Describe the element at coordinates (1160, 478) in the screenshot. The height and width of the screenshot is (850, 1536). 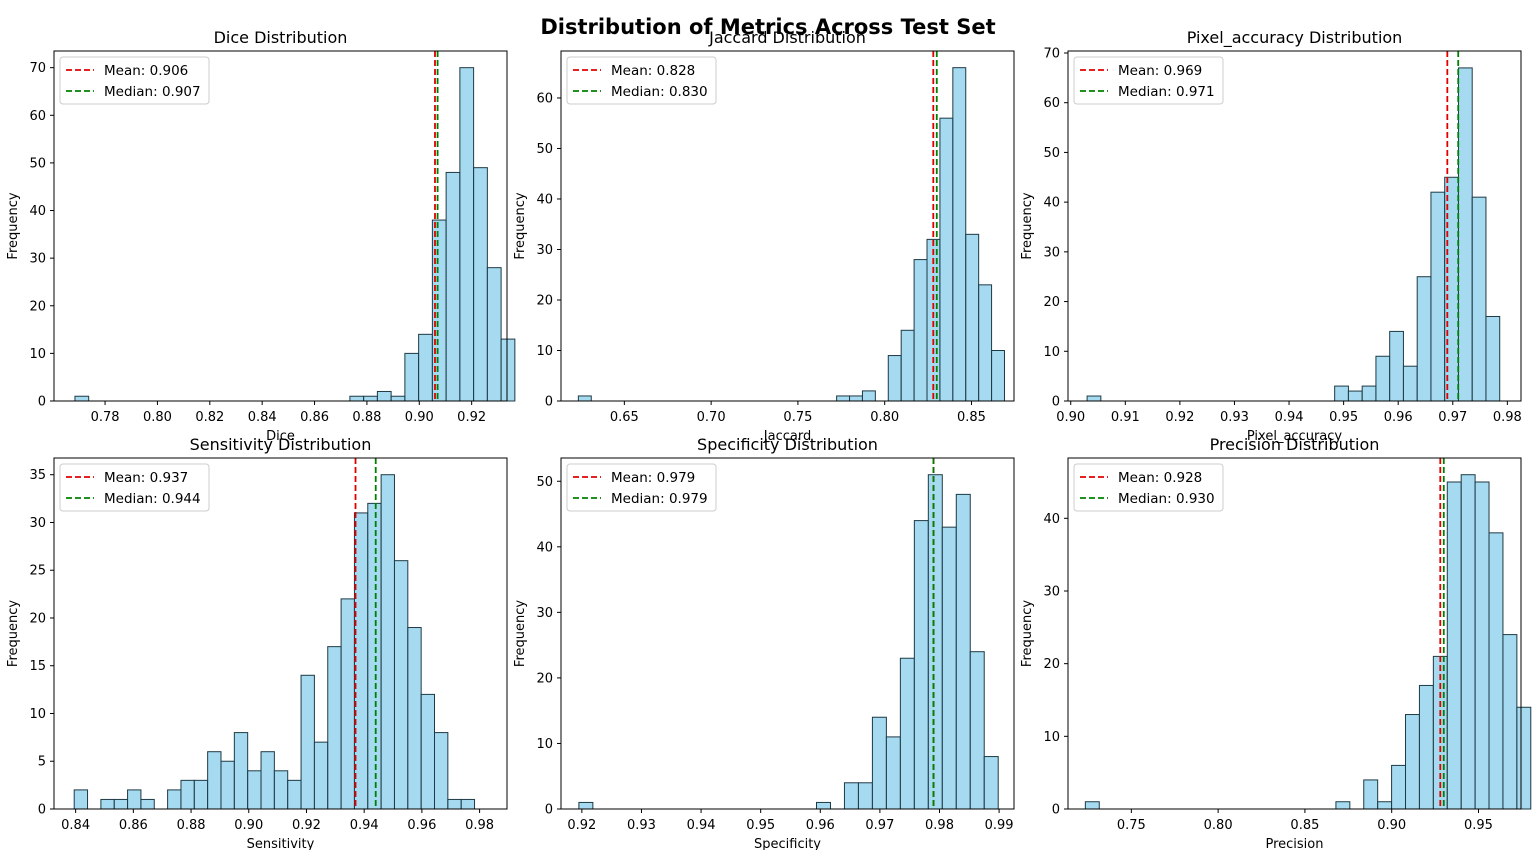
I see `legend-mean-label: Mean: 0.928` at that location.